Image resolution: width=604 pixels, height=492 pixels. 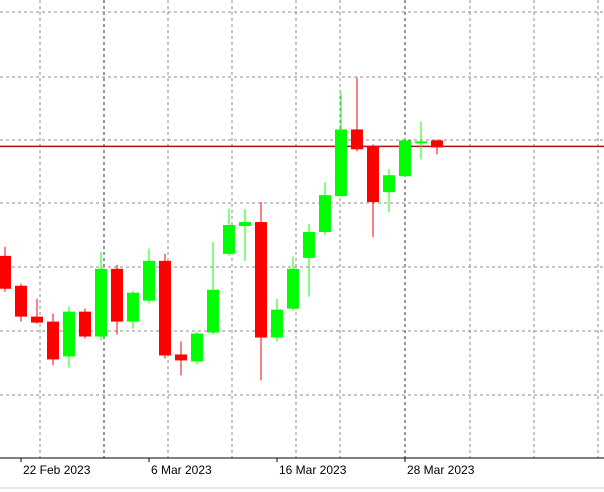 What do you see at coordinates (57, 470) in the screenshot?
I see `x-tick-label: 22 Feb 2023` at bounding box center [57, 470].